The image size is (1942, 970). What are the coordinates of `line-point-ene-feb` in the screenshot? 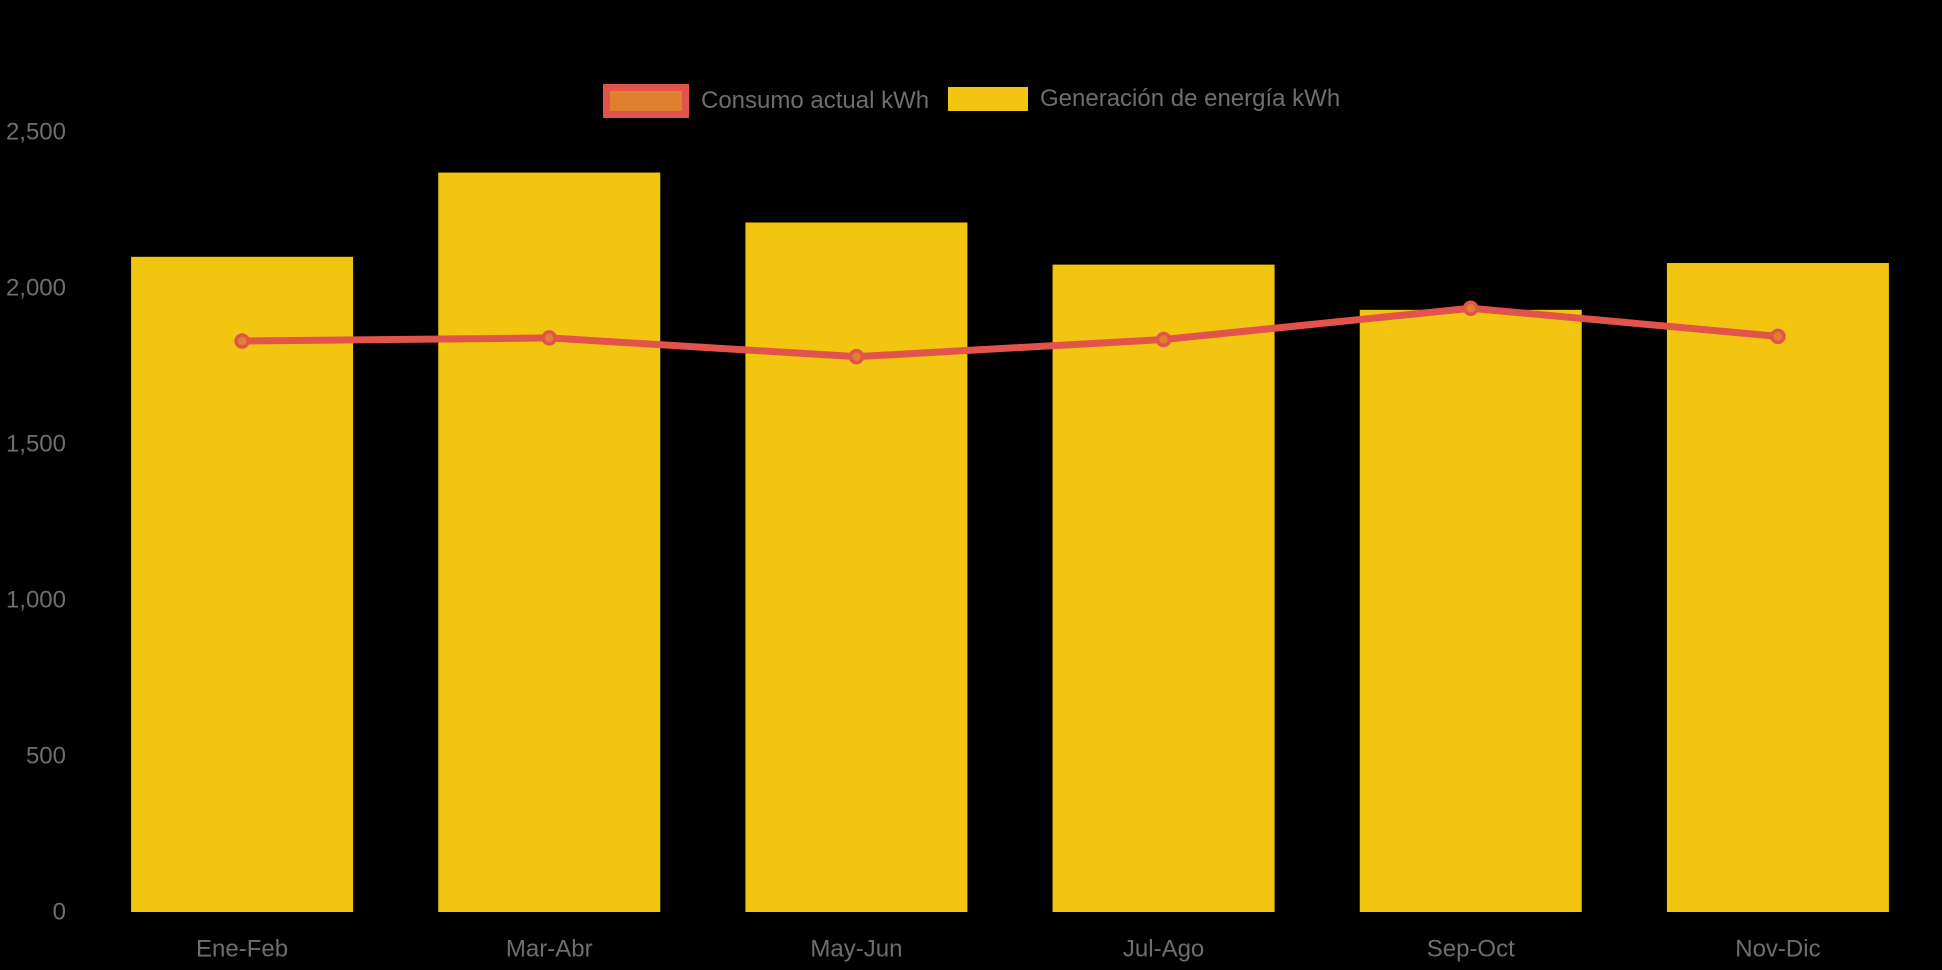 It's located at (242, 341).